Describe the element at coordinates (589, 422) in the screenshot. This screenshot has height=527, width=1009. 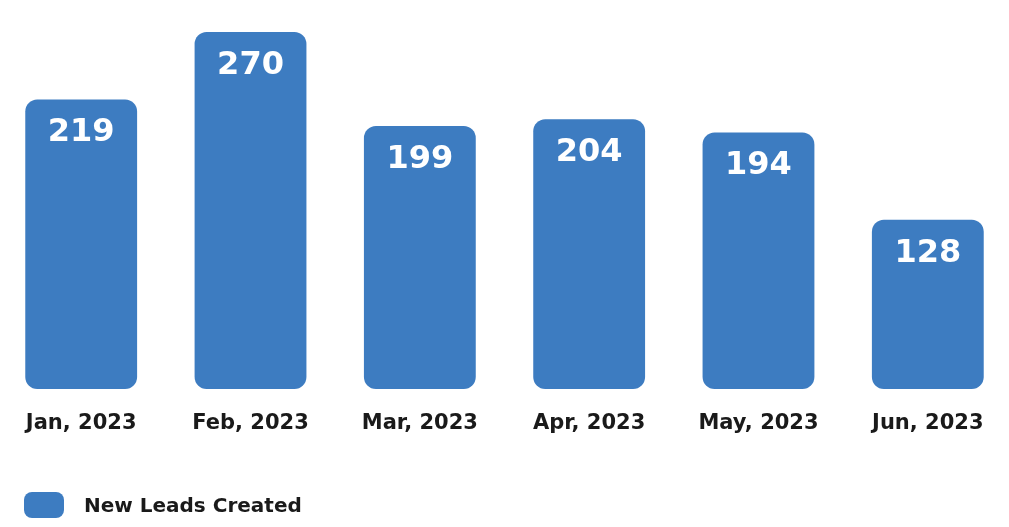
I see `x-tick-label: Apr, 2023` at that location.